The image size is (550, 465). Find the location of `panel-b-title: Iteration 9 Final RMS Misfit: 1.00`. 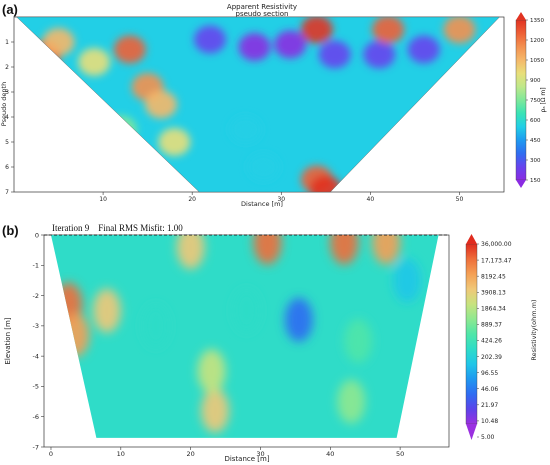

panel-b-title: Iteration 9 Final RMS Misfit: 1.00 is located at coordinates (117, 228).